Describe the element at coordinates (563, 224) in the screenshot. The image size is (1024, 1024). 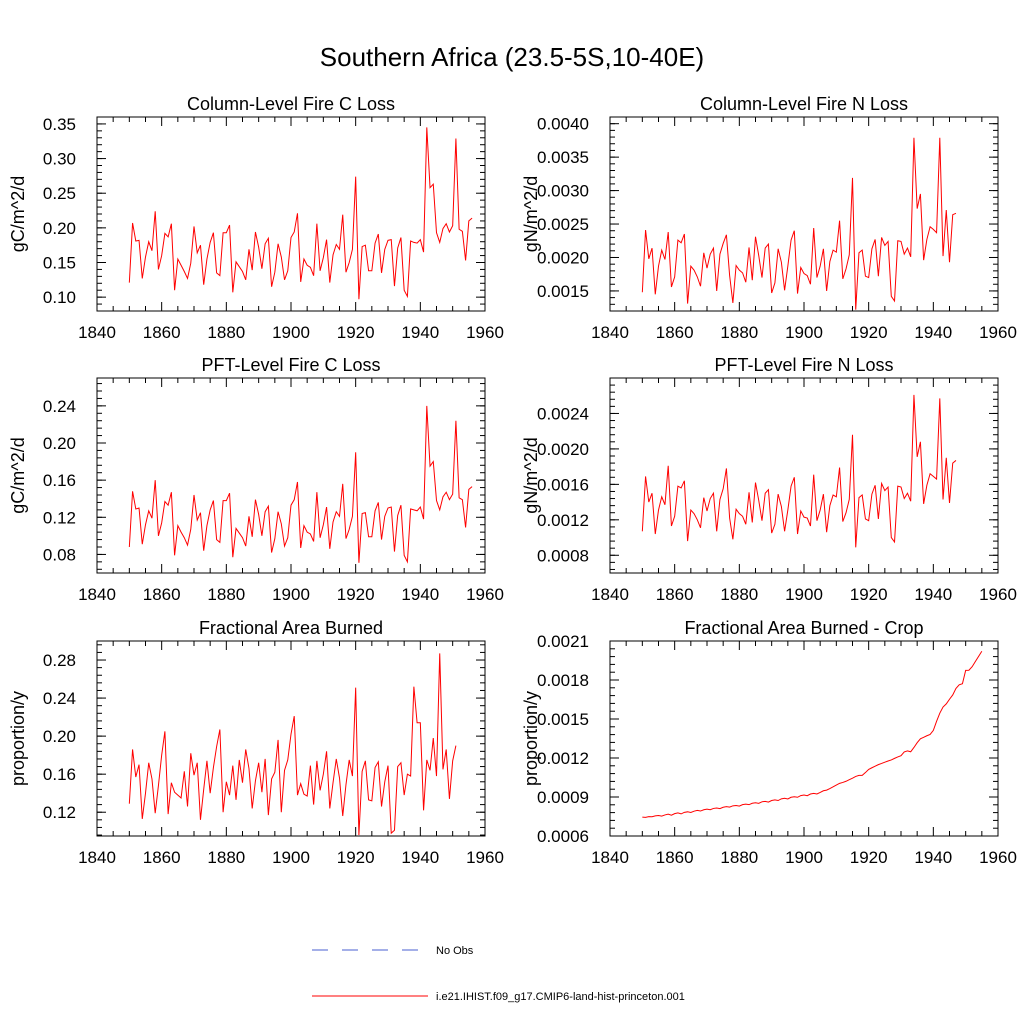
I see `y-tick-label: 0.0025` at that location.